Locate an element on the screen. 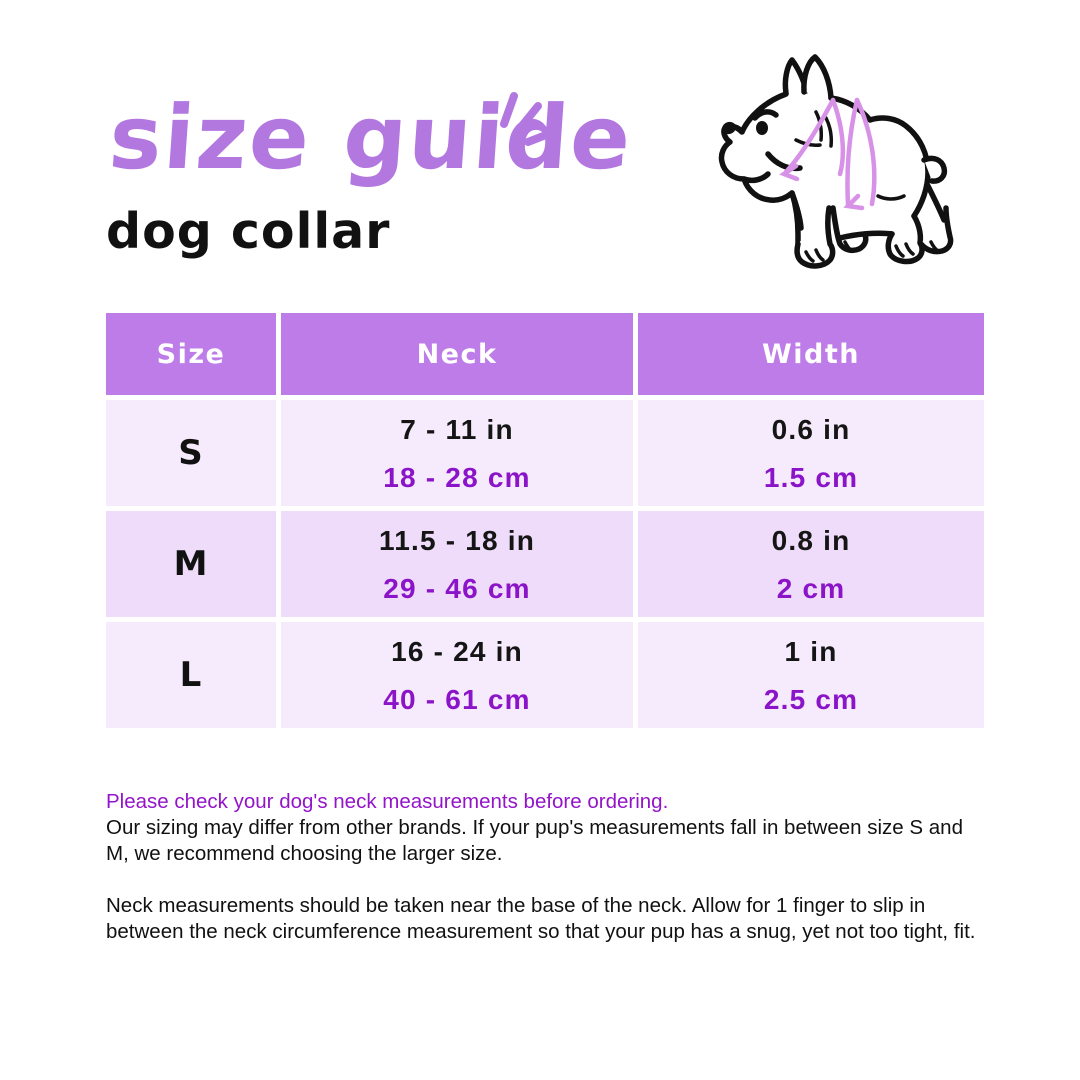  width-centimeters: 2.5 cm is located at coordinates (811, 699).